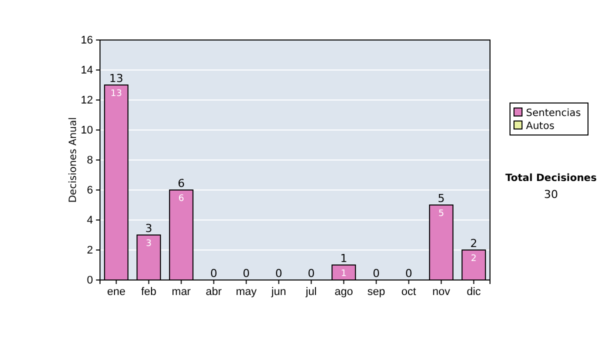 The image size is (600, 340). Describe the element at coordinates (474, 292) in the screenshot. I see `x-tick-label: dic` at that location.